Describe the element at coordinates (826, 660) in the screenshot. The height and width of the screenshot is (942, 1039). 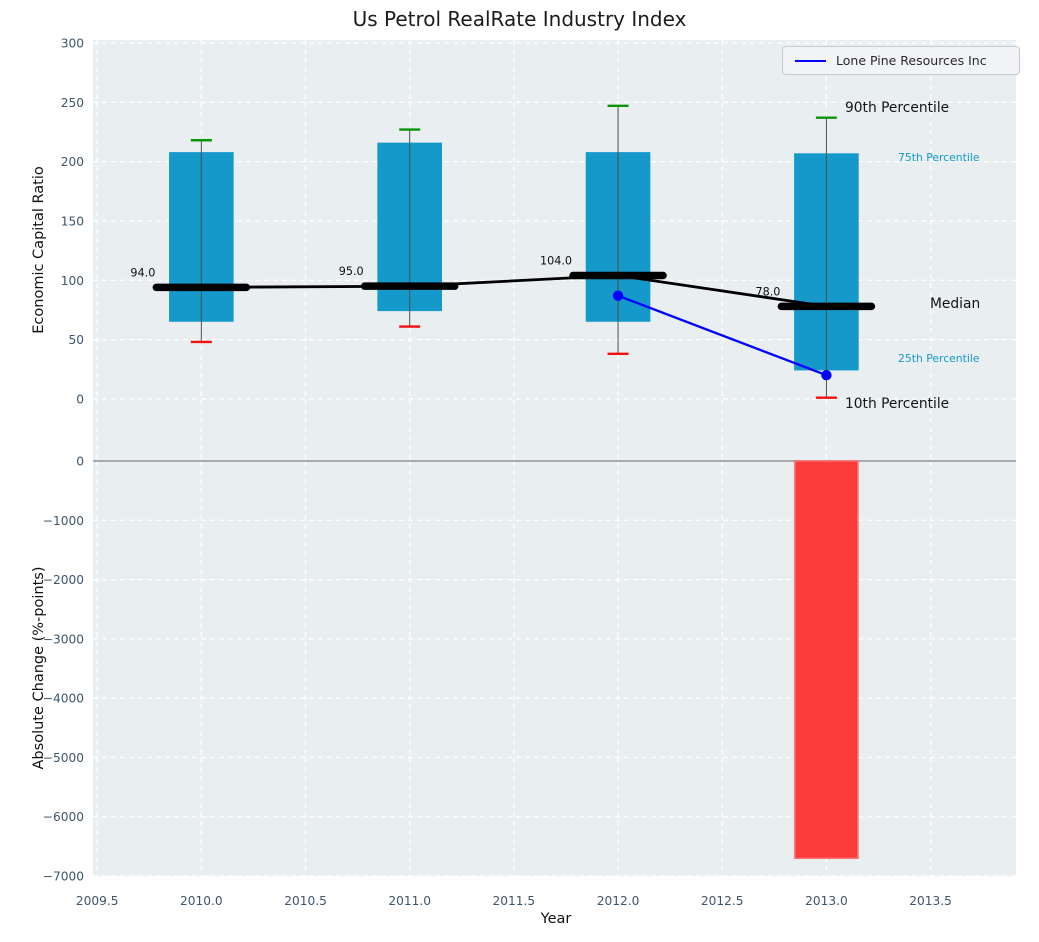
I see `change-bar` at that location.